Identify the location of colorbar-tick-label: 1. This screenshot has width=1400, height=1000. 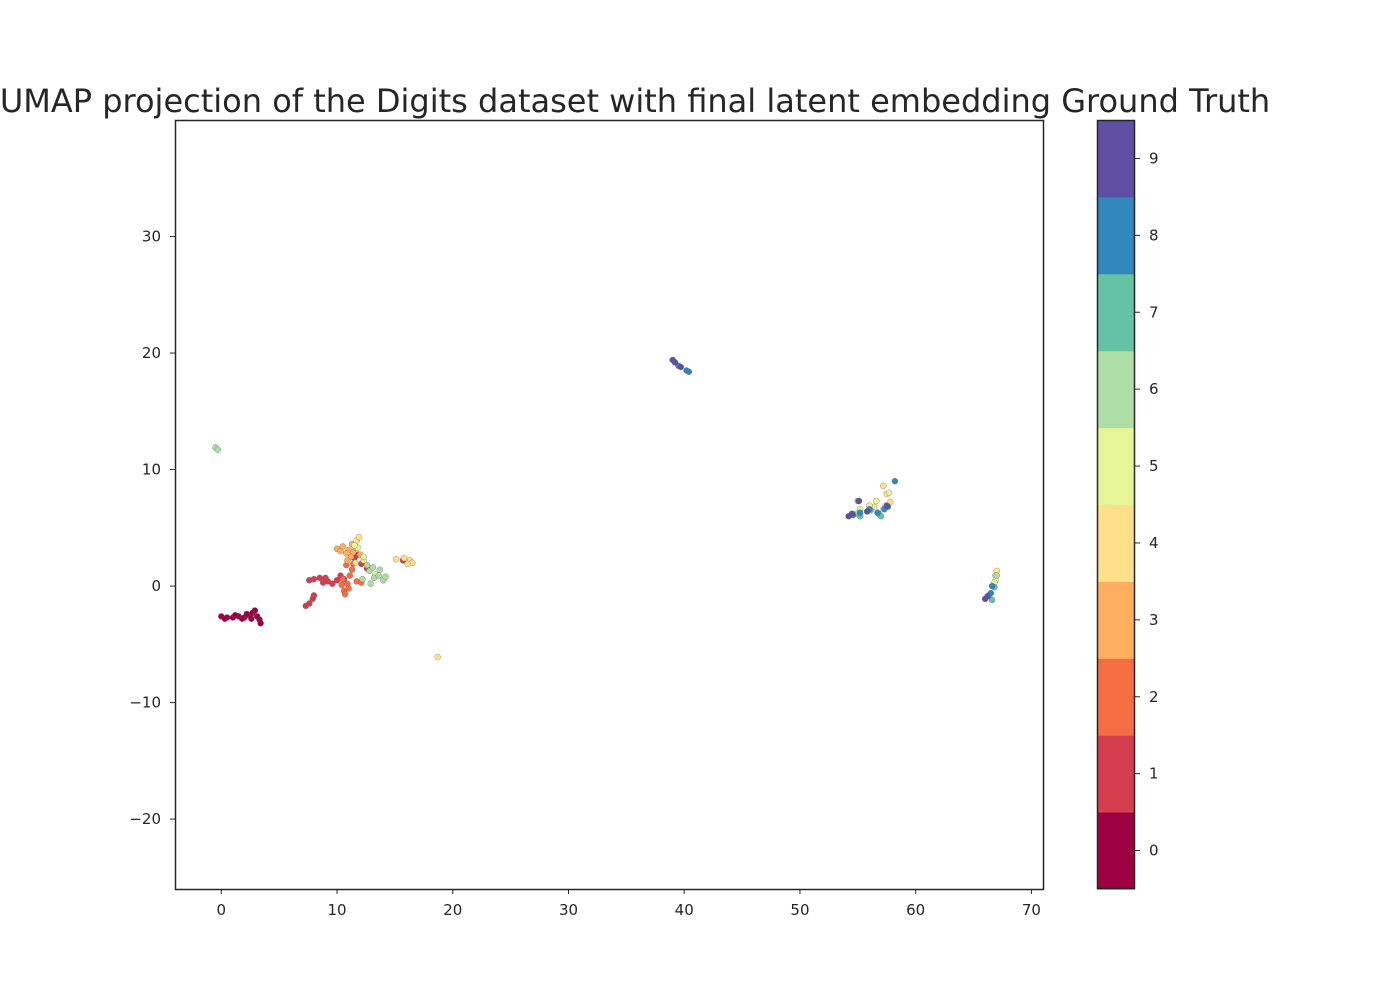
(1154, 774).